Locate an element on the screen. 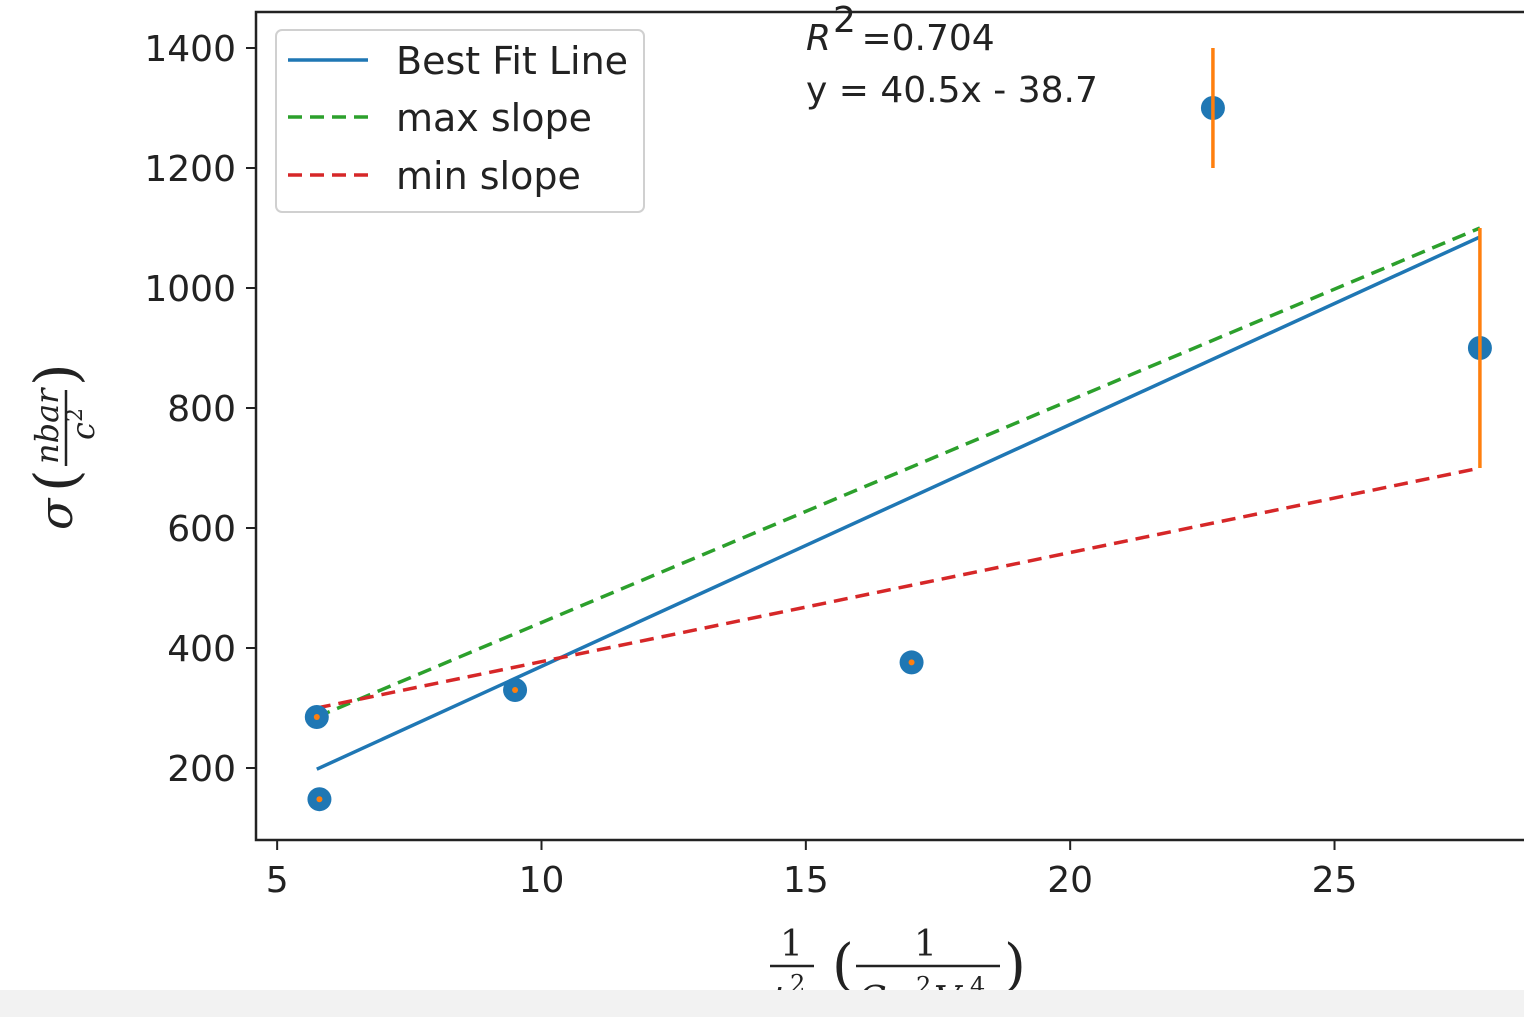  y-axis-label: σ ( nbar c 2 ) is located at coordinates (62, 446).